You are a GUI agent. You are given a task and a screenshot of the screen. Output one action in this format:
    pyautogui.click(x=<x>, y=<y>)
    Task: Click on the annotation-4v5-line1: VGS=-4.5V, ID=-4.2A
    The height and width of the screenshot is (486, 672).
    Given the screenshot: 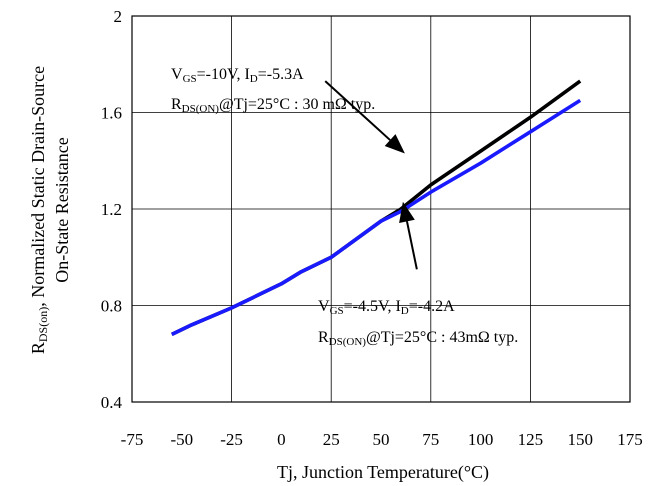 What is the action you would take?
    pyautogui.click(x=386, y=307)
    